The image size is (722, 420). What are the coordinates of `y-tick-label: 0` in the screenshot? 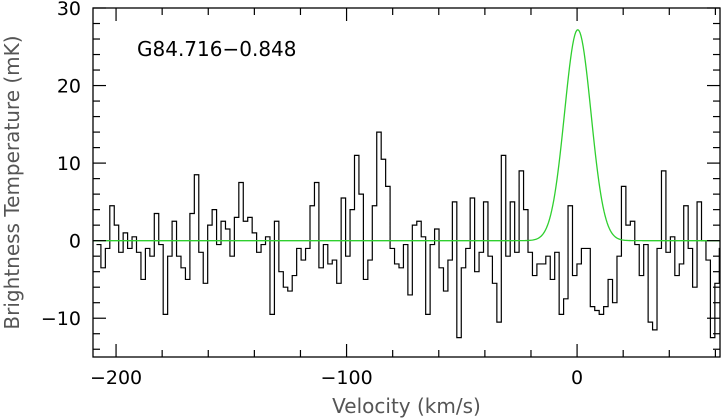 It's located at (75, 242).